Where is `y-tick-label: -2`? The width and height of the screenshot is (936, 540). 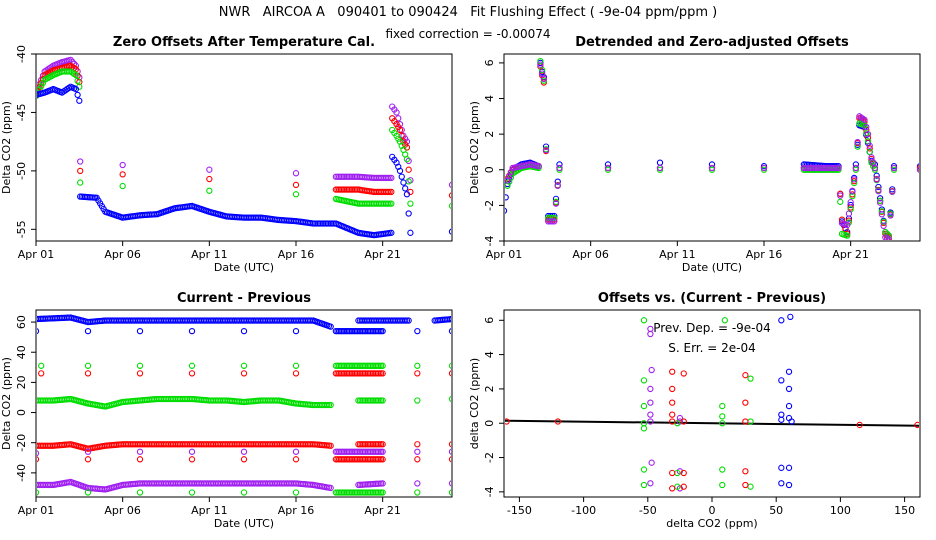 y-tick-label: -2 is located at coordinates (489, 457).